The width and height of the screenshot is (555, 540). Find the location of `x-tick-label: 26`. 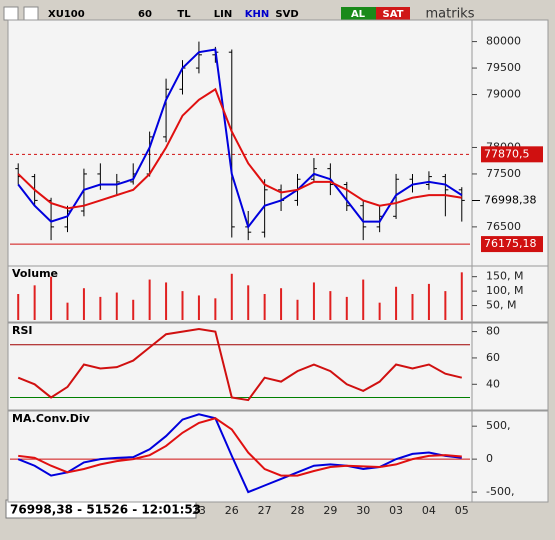

x-tick-label: 26 is located at coordinates (232, 510).